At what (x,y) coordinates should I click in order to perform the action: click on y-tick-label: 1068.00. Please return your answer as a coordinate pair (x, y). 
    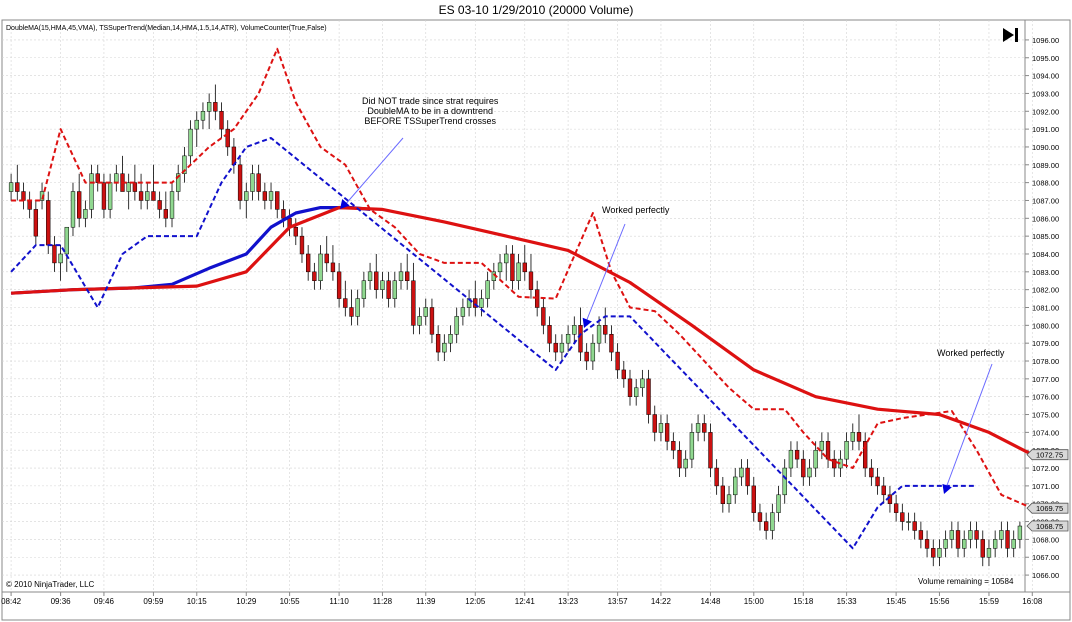
    Looking at the image, I should click on (1045, 539).